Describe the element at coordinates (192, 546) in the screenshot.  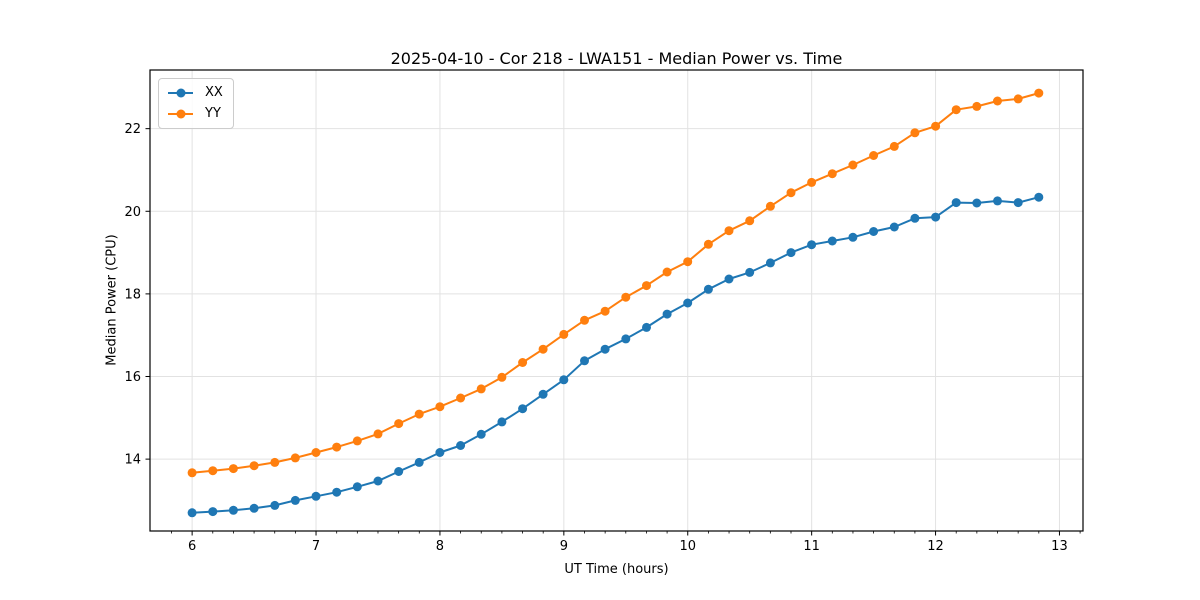
I see `x-tick-label: 6` at that location.